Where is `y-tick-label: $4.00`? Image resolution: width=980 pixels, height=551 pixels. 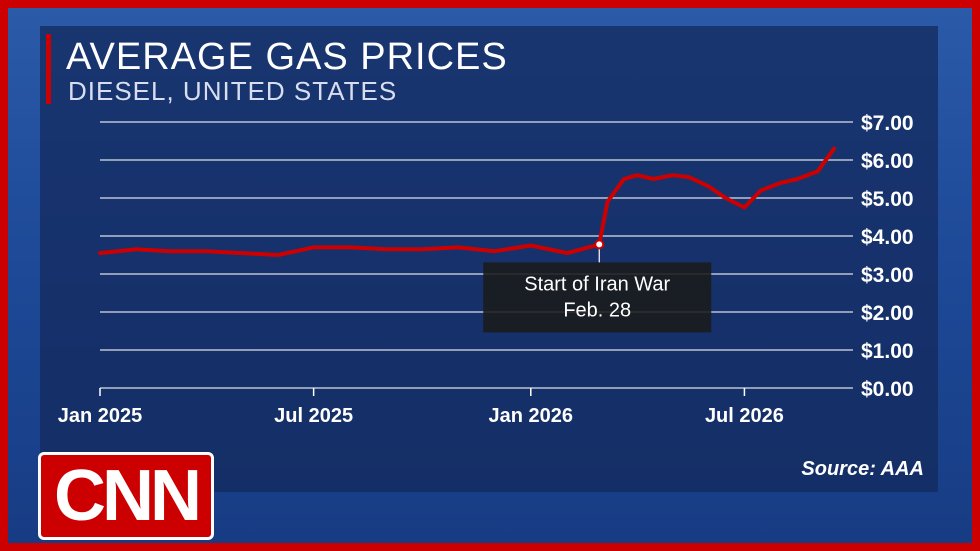 y-tick-label: $4.00 is located at coordinates (887, 237).